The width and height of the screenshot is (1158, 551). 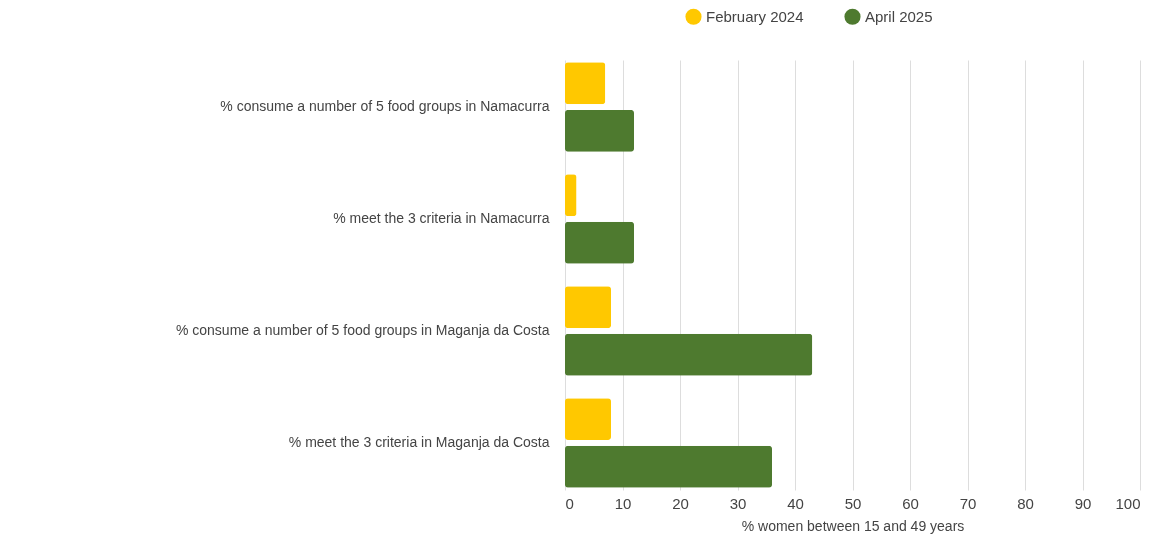 What do you see at coordinates (1083, 503) in the screenshot?
I see `x-tick-label: 90` at bounding box center [1083, 503].